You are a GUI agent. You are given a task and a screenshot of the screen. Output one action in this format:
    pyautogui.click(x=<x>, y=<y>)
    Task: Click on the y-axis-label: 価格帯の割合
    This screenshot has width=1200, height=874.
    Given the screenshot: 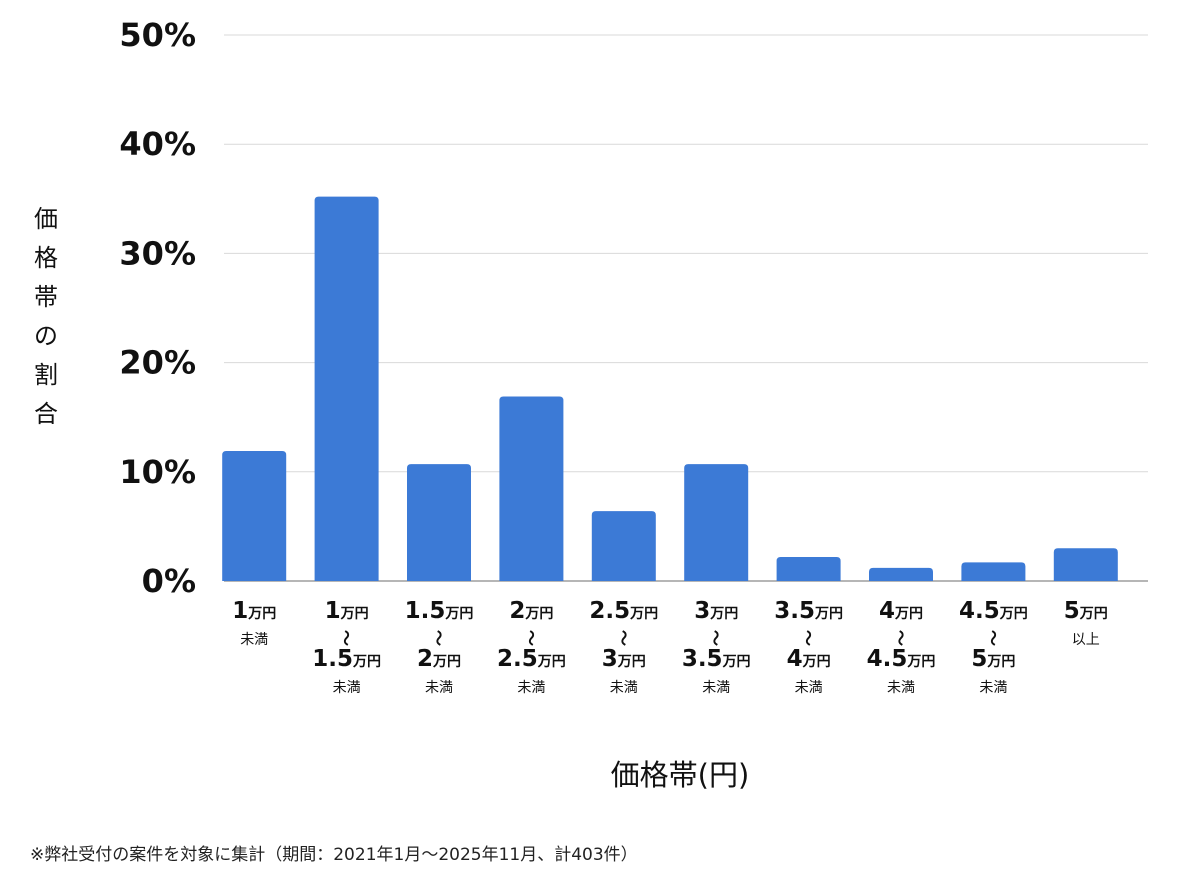 What is the action you would take?
    pyautogui.click(x=46, y=316)
    